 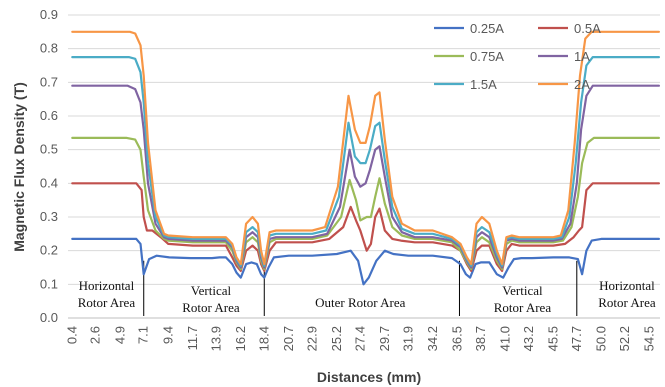 What do you see at coordinates (407, 338) in the screenshot?
I see `x-tick-label: 31.9` at bounding box center [407, 338].